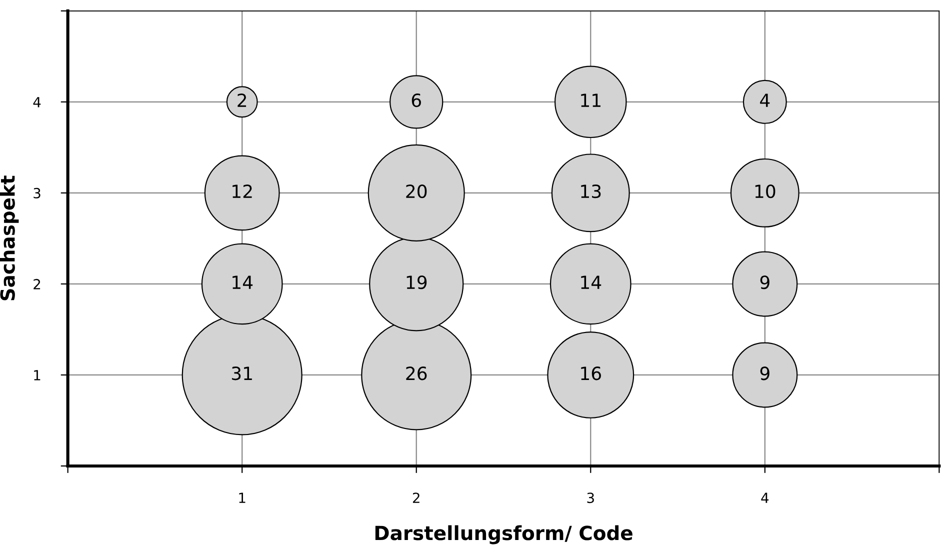  I want to click on y-tick-label: 1, so click(37, 375).